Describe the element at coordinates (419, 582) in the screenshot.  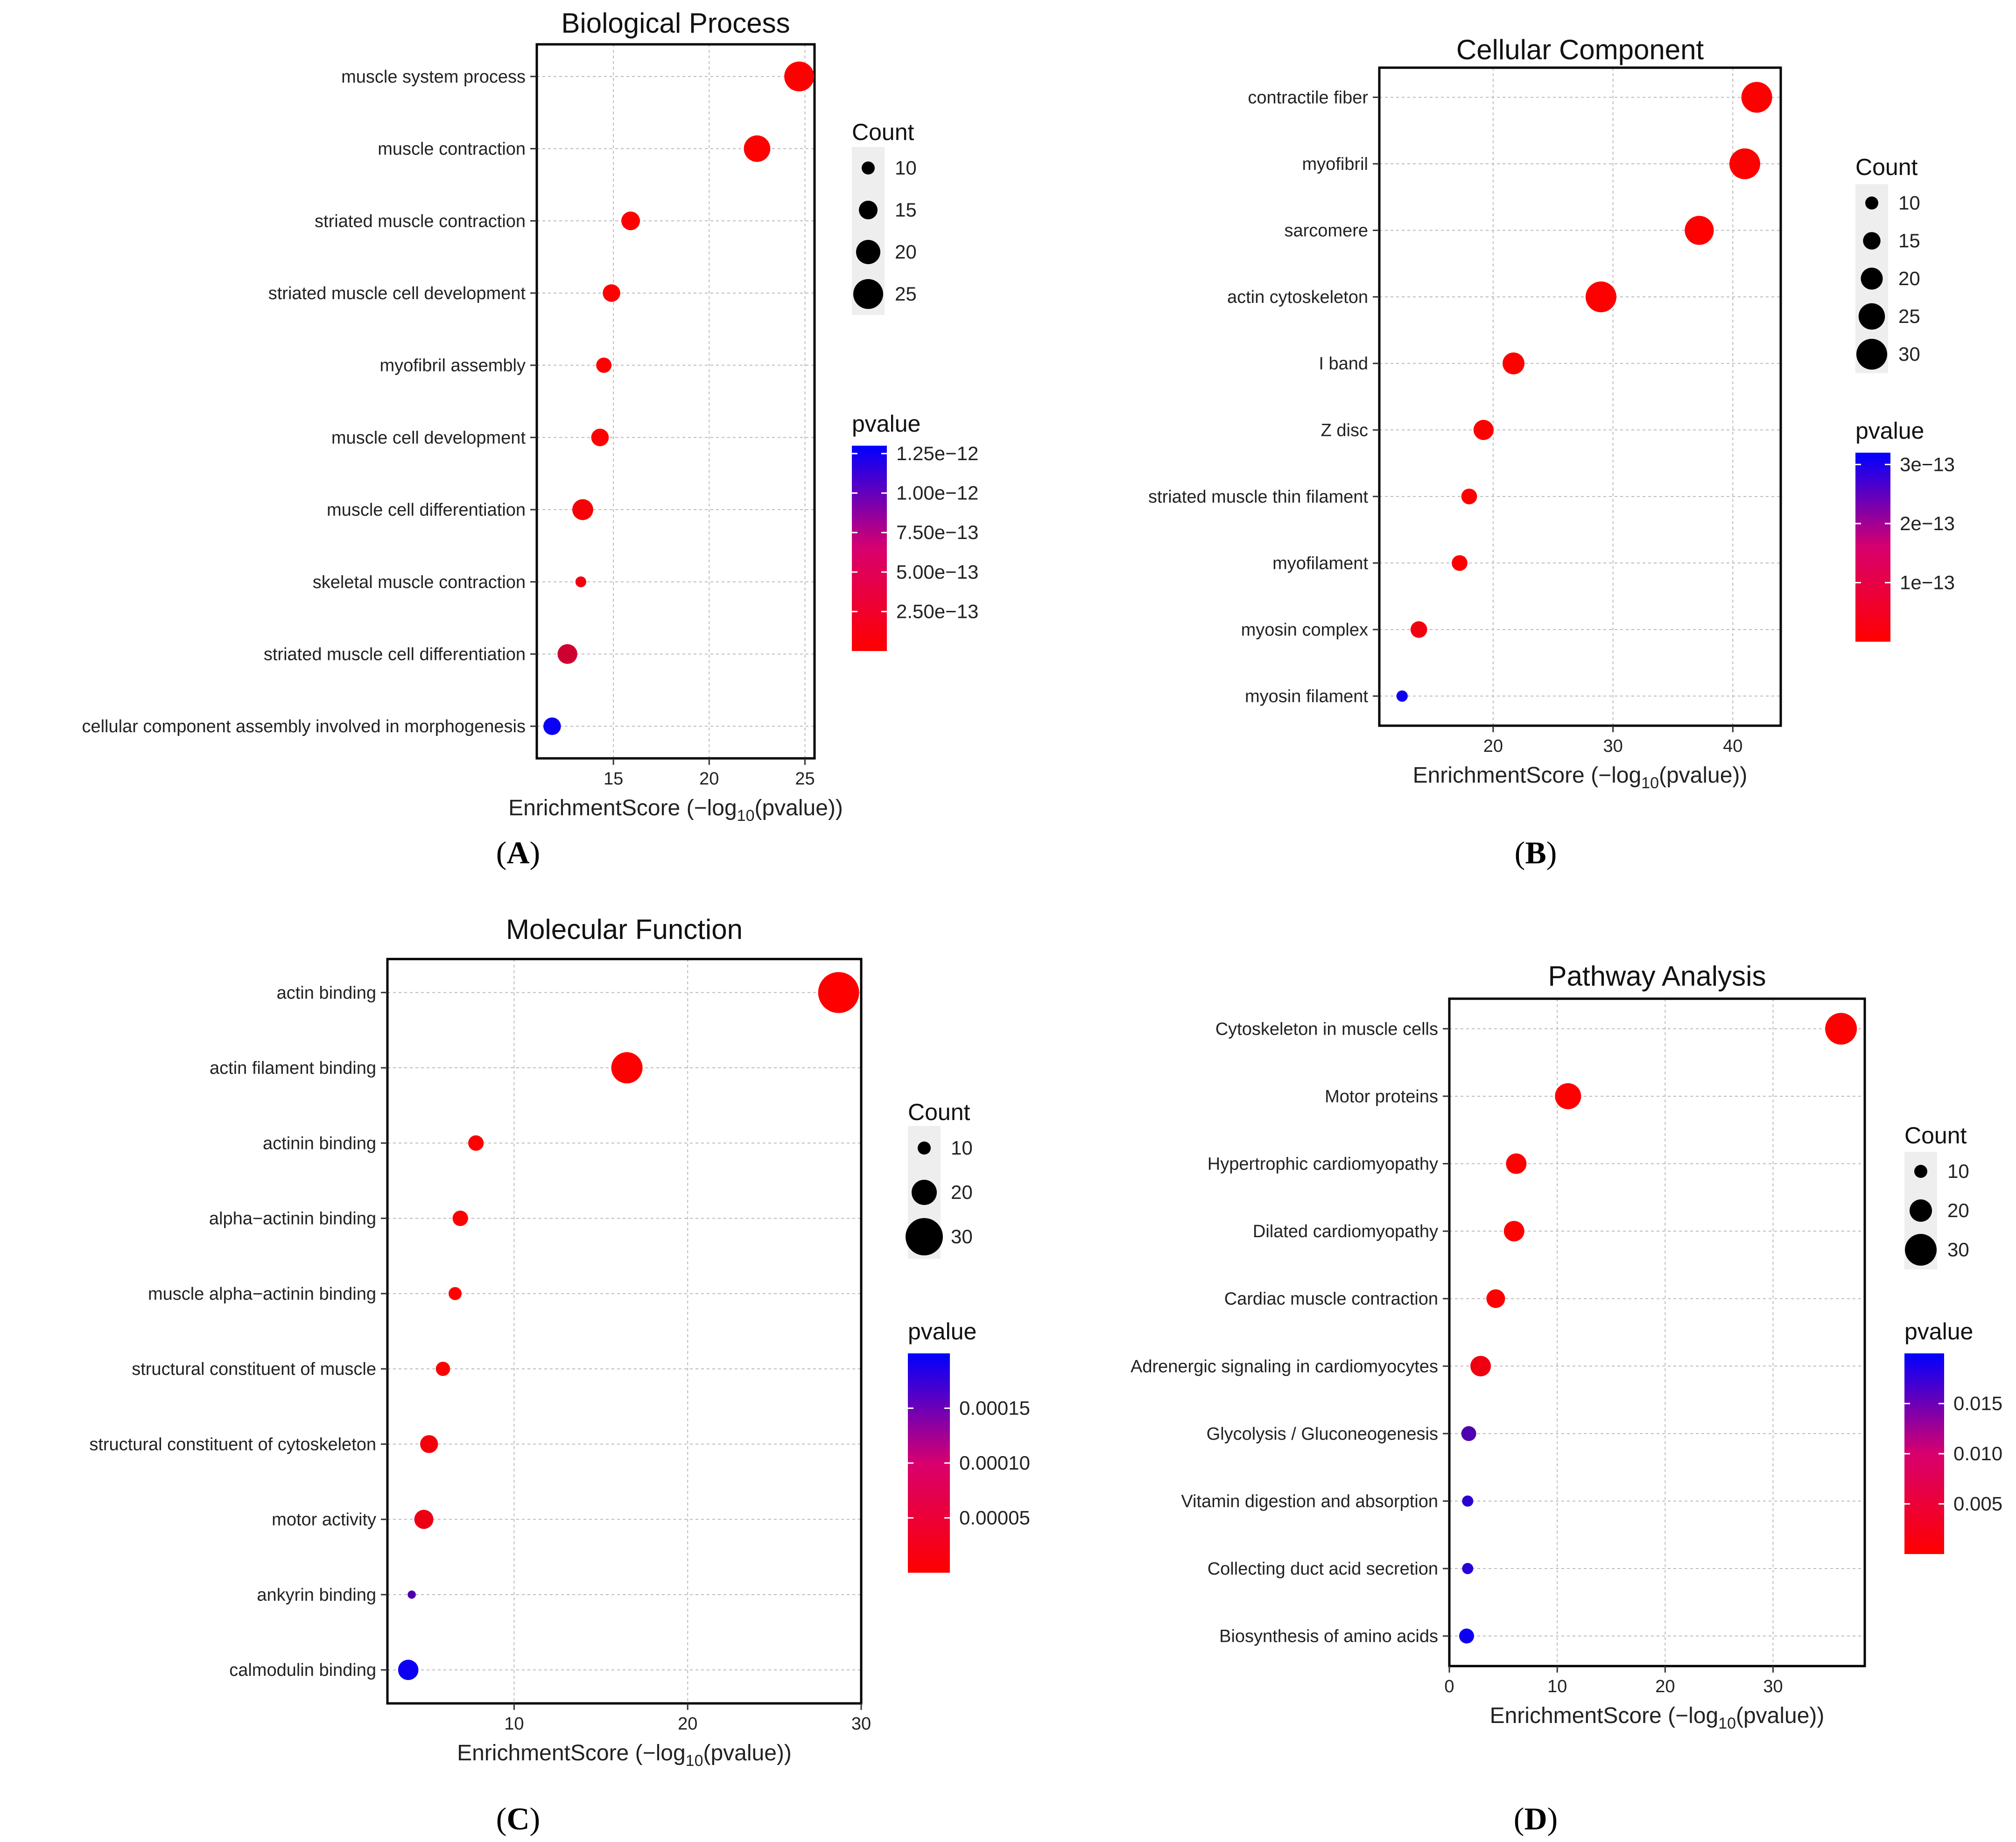
I see `category-label: skeletal muscle contraction` at that location.